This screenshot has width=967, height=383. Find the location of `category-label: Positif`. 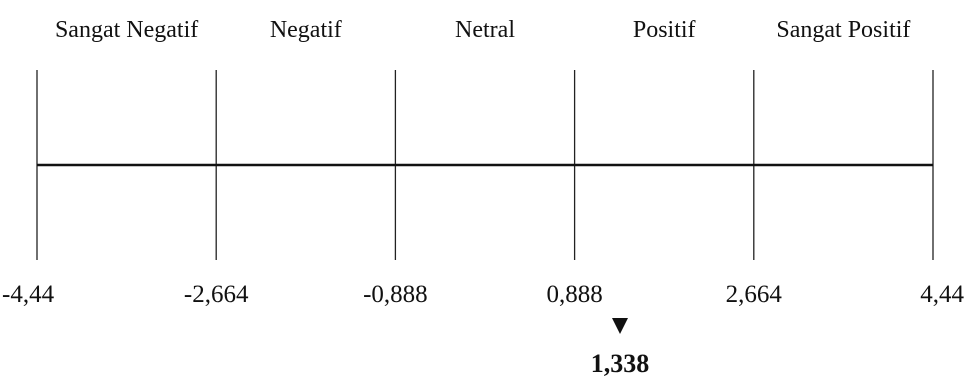

category-label: Positif is located at coordinates (664, 30).